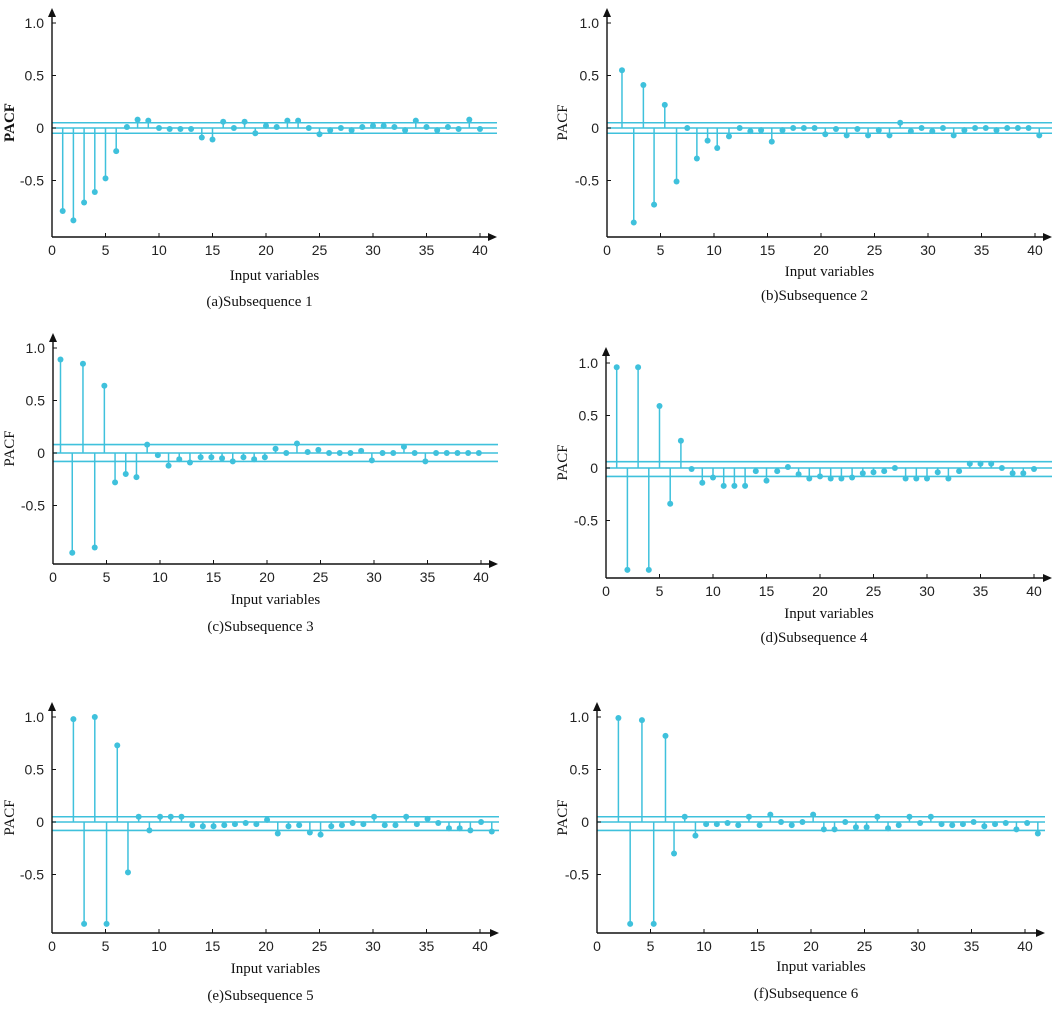  Describe the element at coordinates (260, 627) in the screenshot. I see `panel-caption: (c)Subsequence 3` at that location.